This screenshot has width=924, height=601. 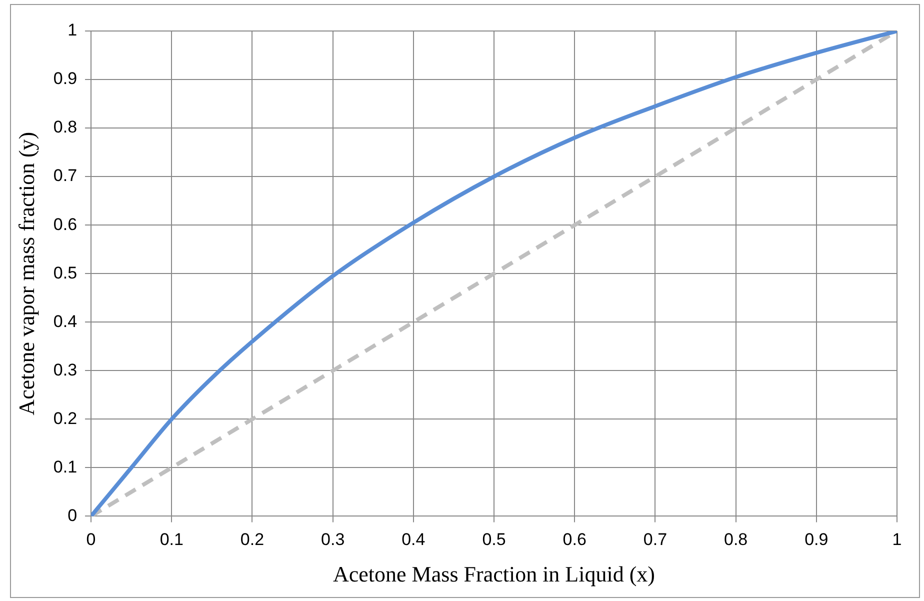 I want to click on x-tick-label: 0.5, so click(x=494, y=540).